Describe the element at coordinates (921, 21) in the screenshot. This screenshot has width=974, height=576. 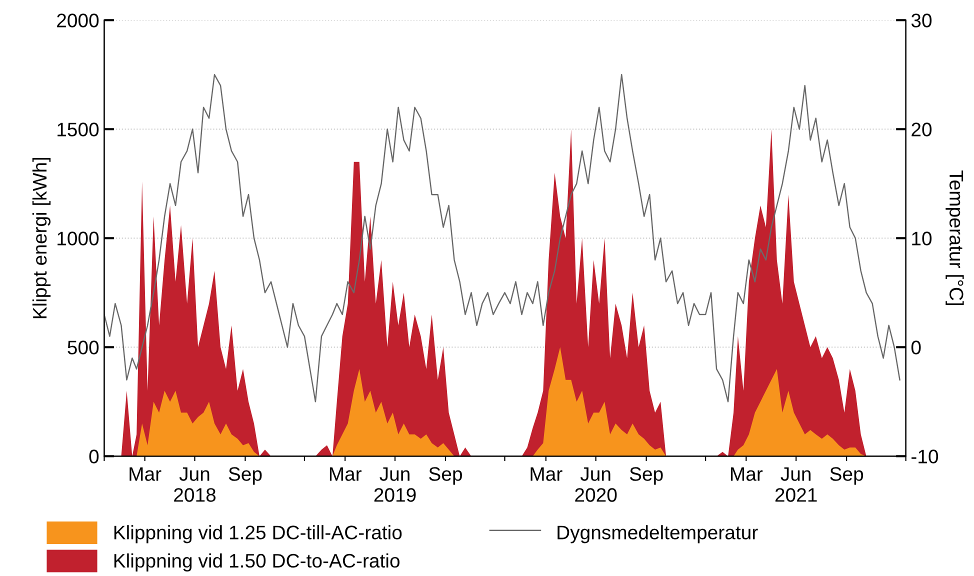
I see `y2-tick-label: 30` at that location.